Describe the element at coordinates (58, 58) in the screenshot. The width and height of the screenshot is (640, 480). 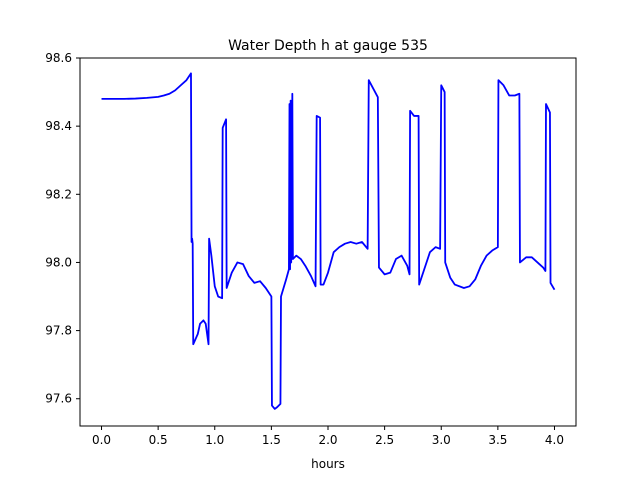
I see `y-tick-label: 98.6` at that location.